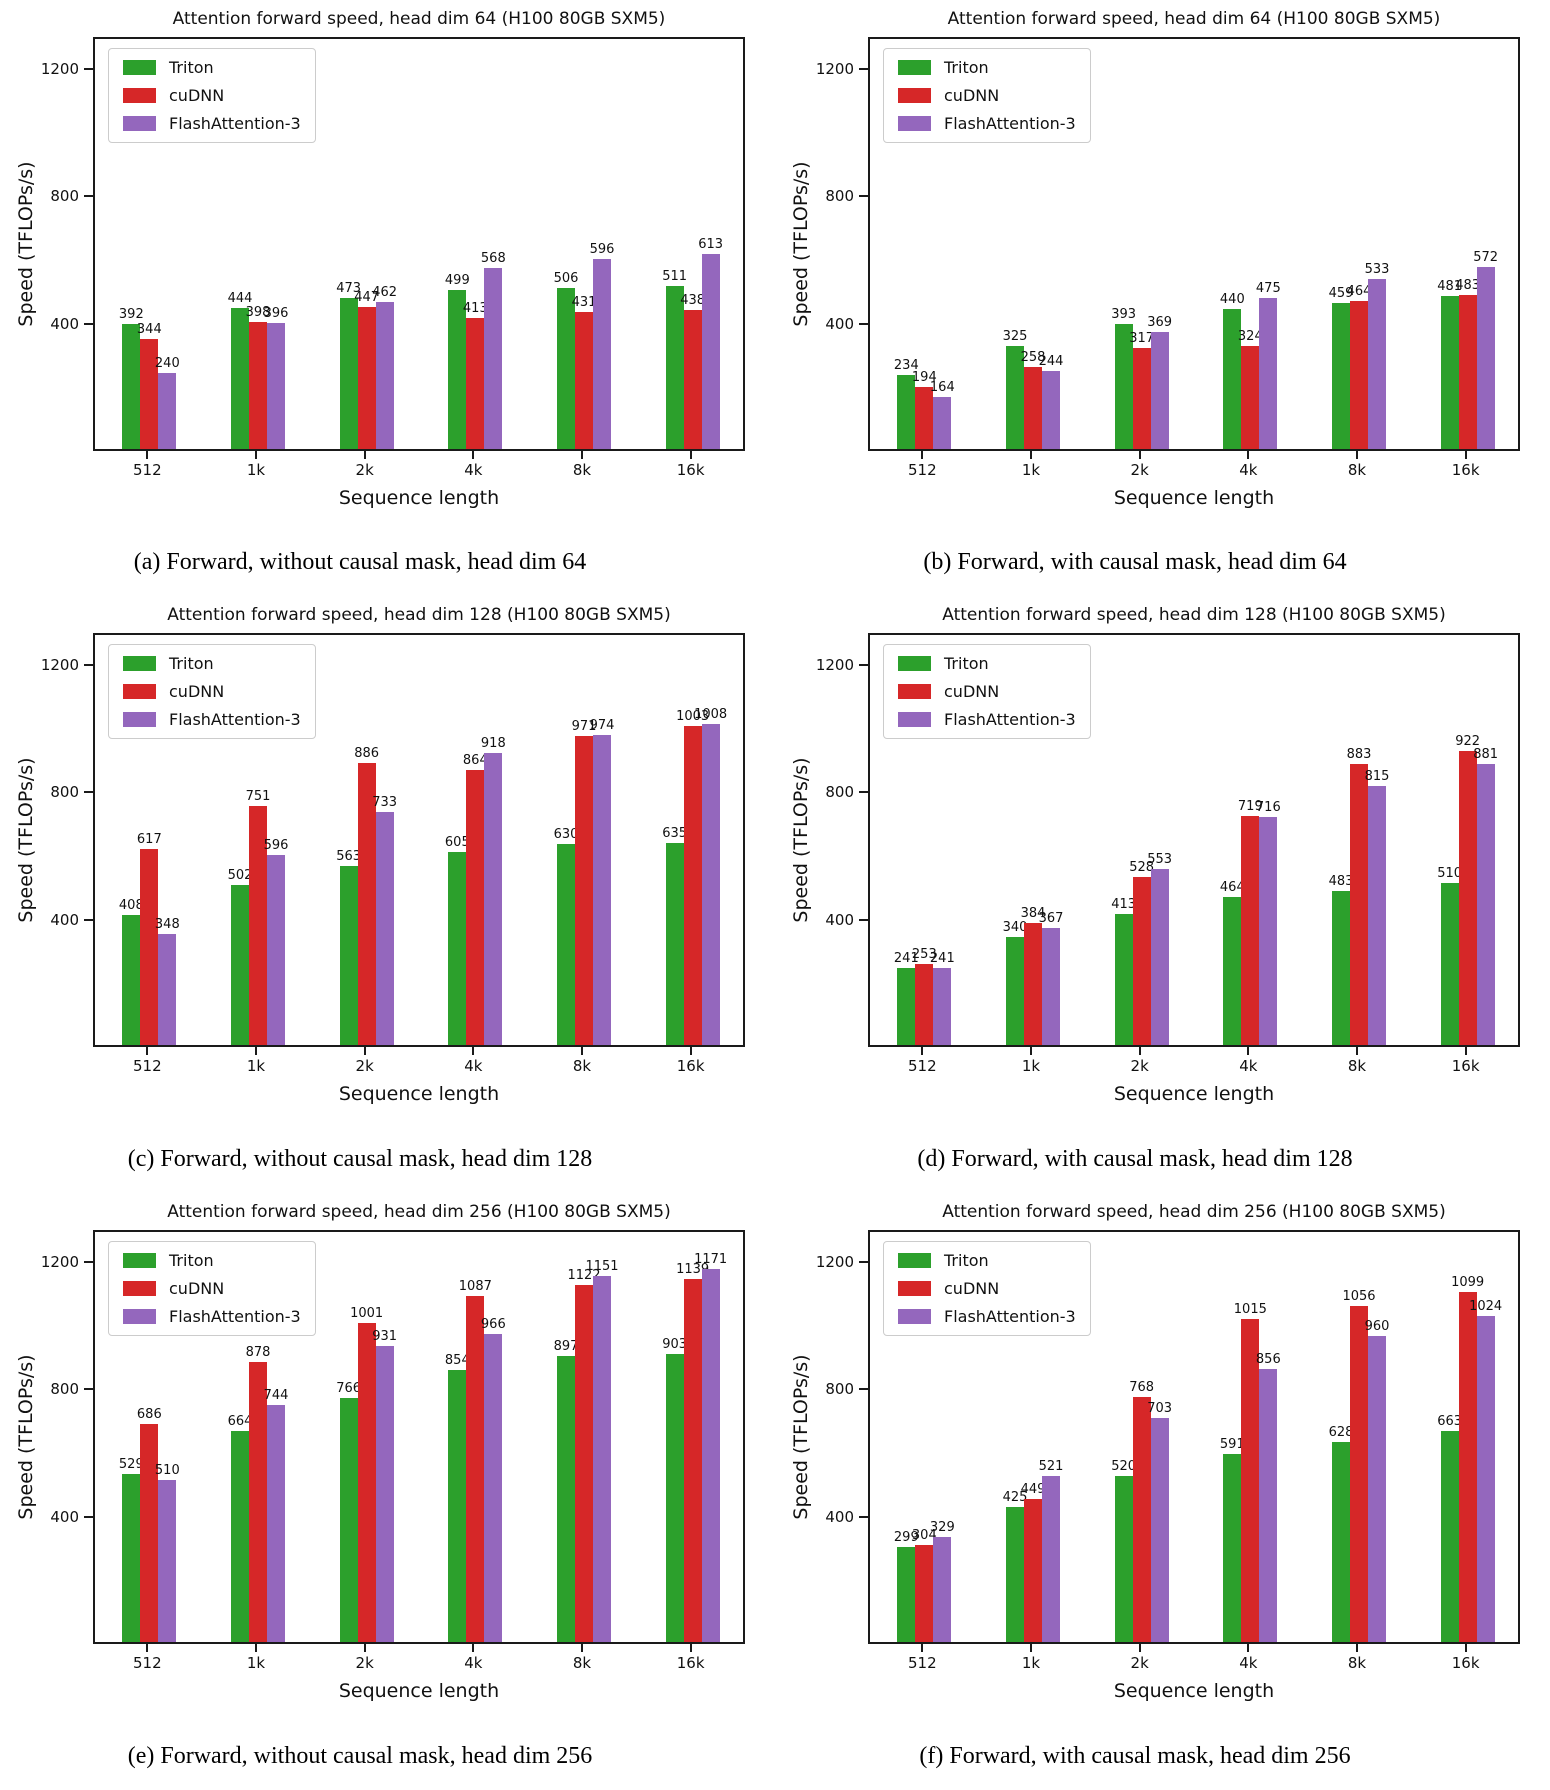 The image size is (1550, 1790). Describe the element at coordinates (1341, 1533) in the screenshot. I see `bar-triton: 628` at that location.